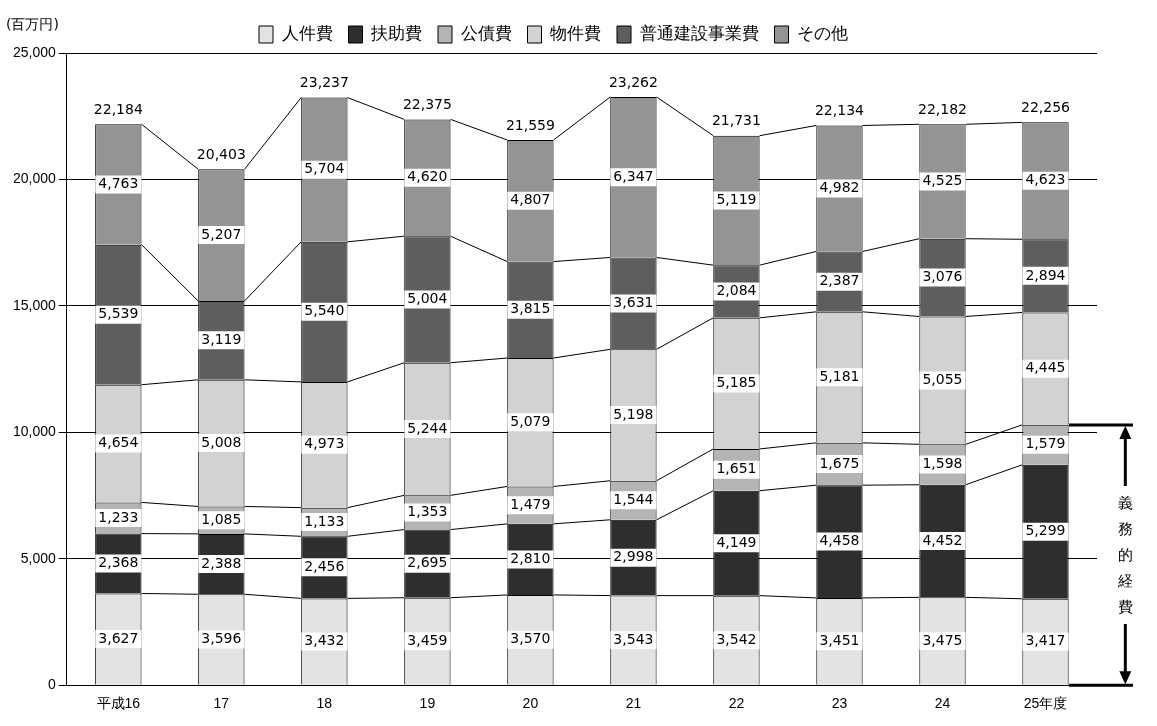 The image size is (1157, 726). Describe the element at coordinates (324, 520) in the screenshot. I see `data-label: 1,133` at that location.